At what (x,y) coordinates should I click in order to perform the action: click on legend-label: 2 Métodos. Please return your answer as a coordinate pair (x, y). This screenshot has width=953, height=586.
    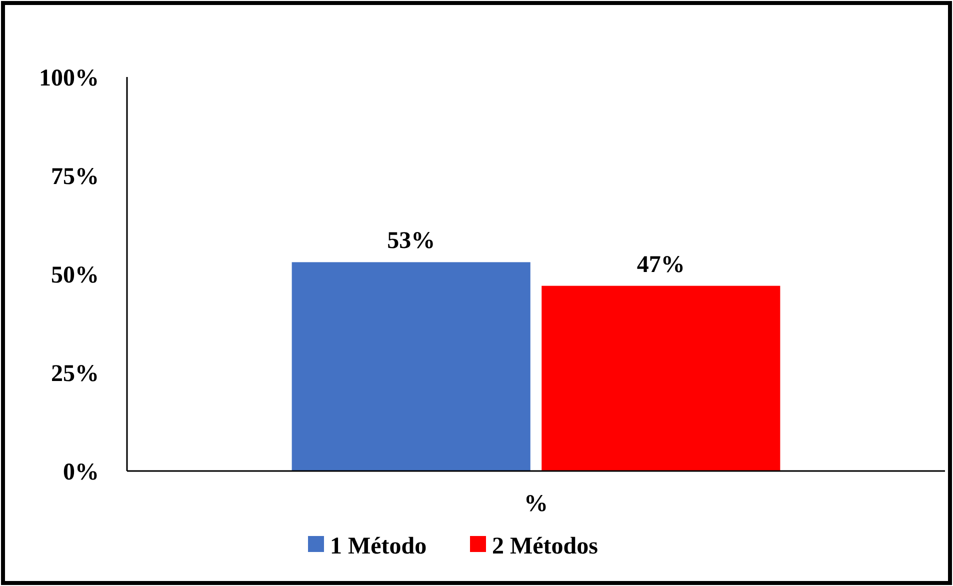
    Looking at the image, I should click on (545, 546).